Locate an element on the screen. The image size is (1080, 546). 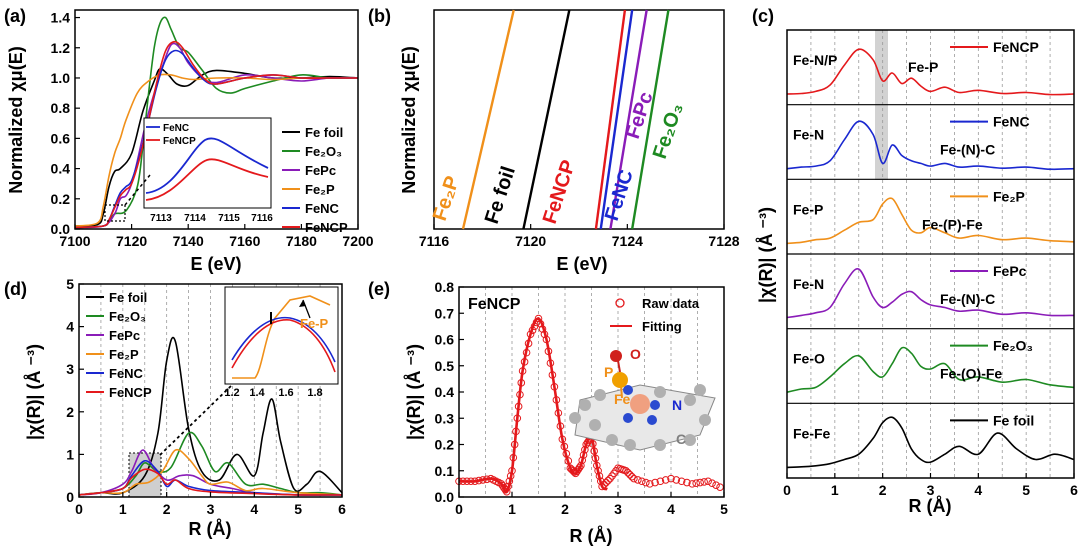
panel-a-legend-fe2p: Fe₂P is located at coordinates (320, 189).